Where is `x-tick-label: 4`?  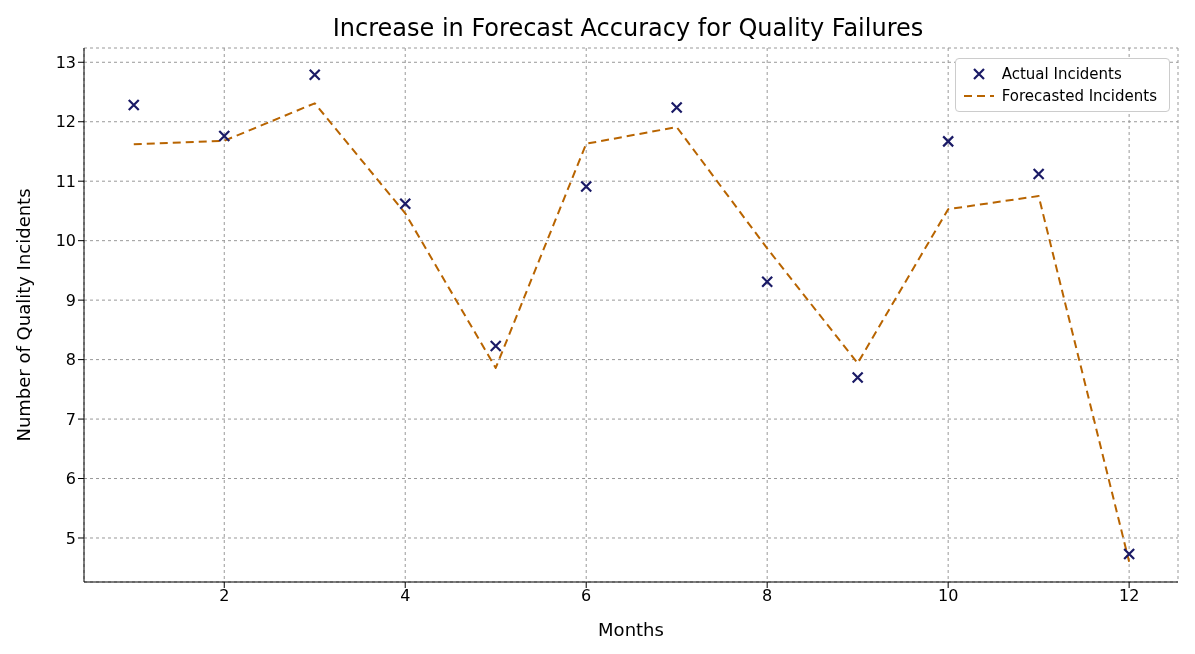
x-tick-label: 4 is located at coordinates (405, 596).